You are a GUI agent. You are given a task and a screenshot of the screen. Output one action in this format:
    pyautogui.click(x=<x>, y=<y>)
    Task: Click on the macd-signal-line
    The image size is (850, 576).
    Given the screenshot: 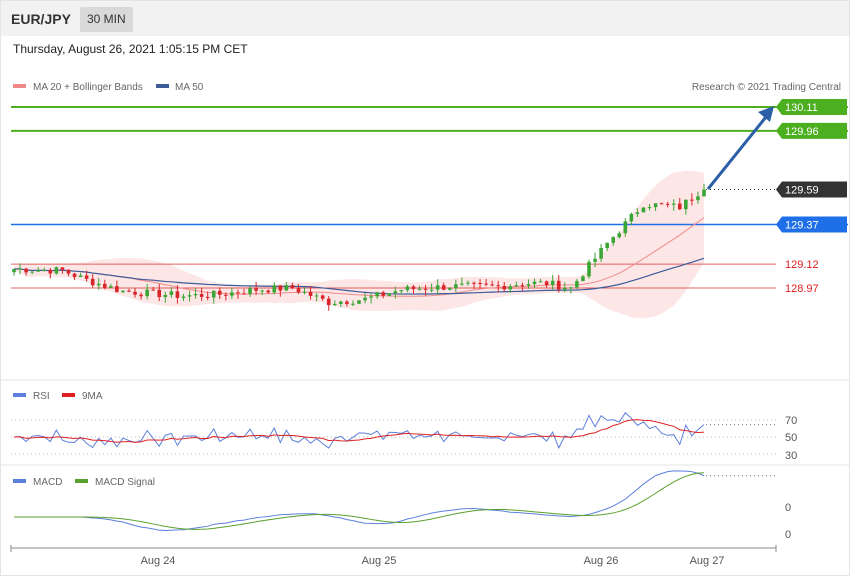 What is the action you would take?
    pyautogui.click(x=359, y=501)
    